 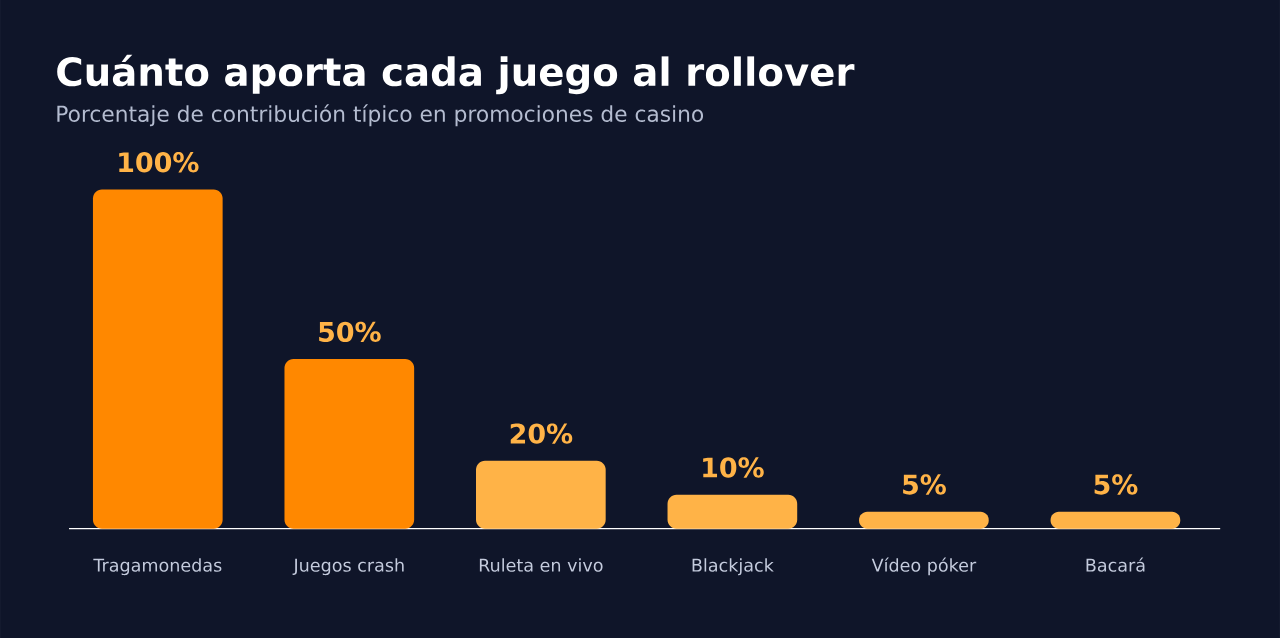 What do you see at coordinates (157, 567) in the screenshot?
I see `x-tick-label: Tragamonedas` at bounding box center [157, 567].